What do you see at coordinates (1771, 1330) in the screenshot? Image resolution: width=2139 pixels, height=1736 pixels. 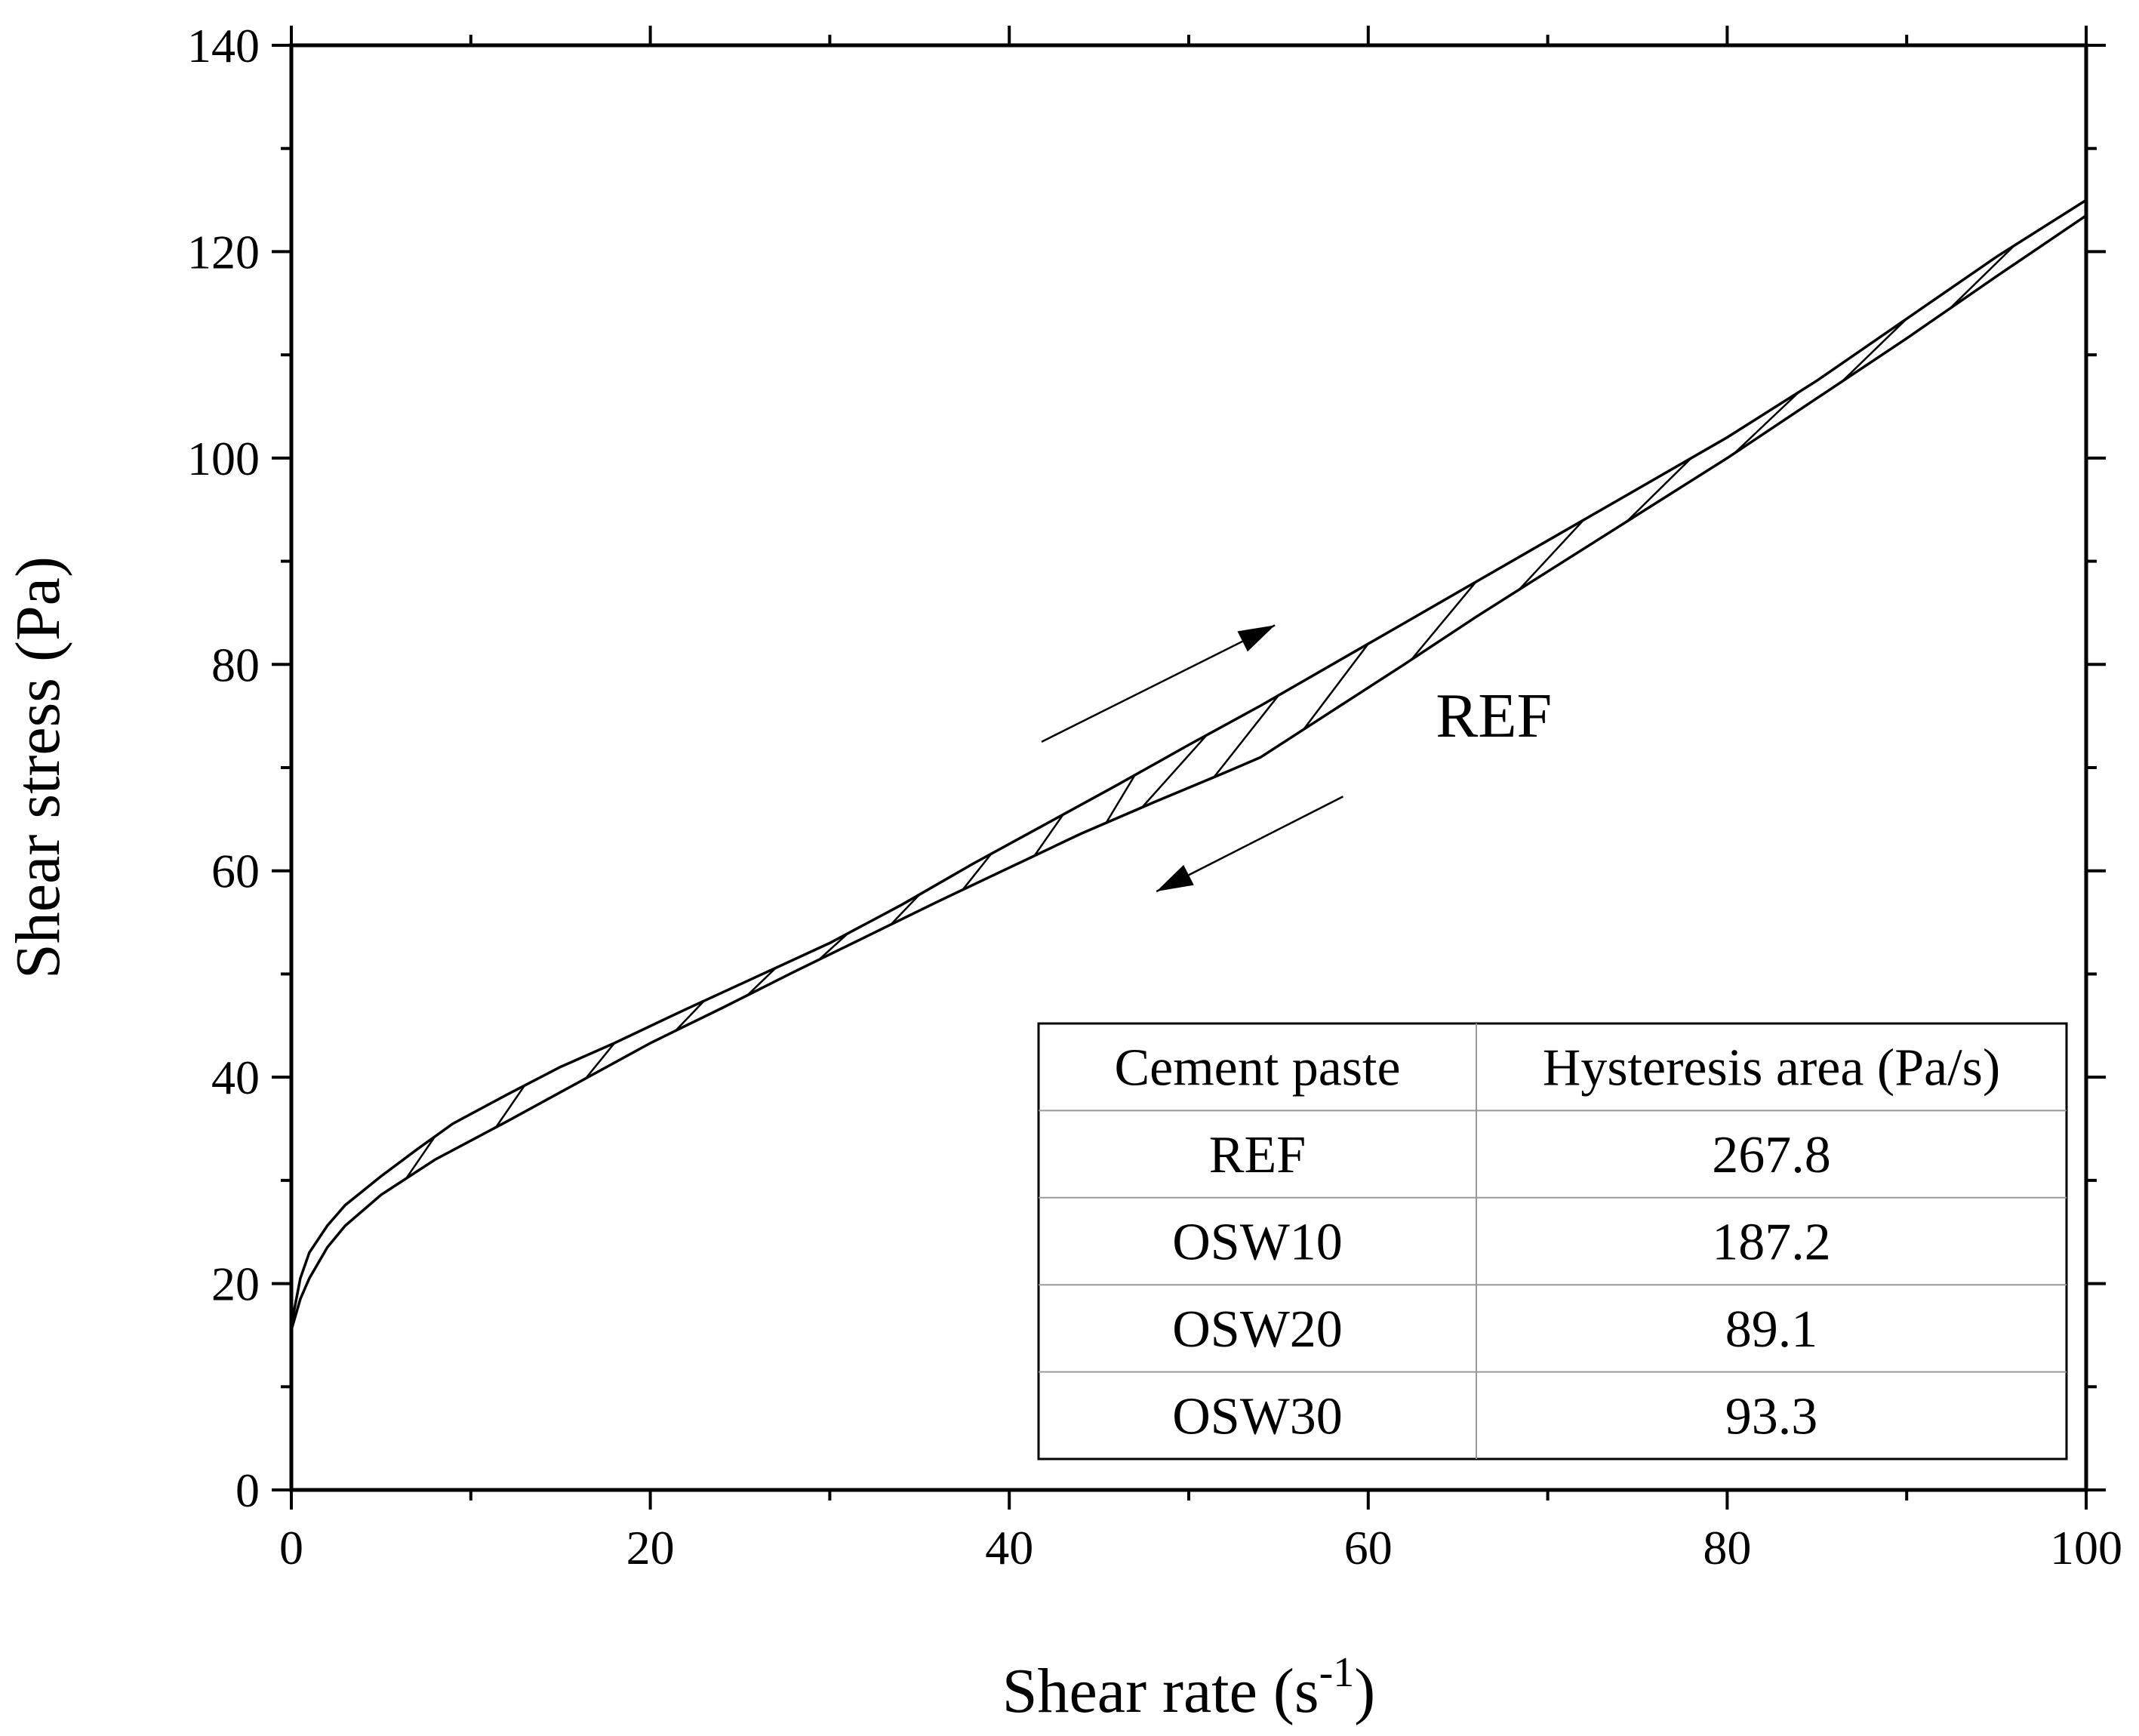 I see `table-cell: 89.1` at bounding box center [1771, 1330].